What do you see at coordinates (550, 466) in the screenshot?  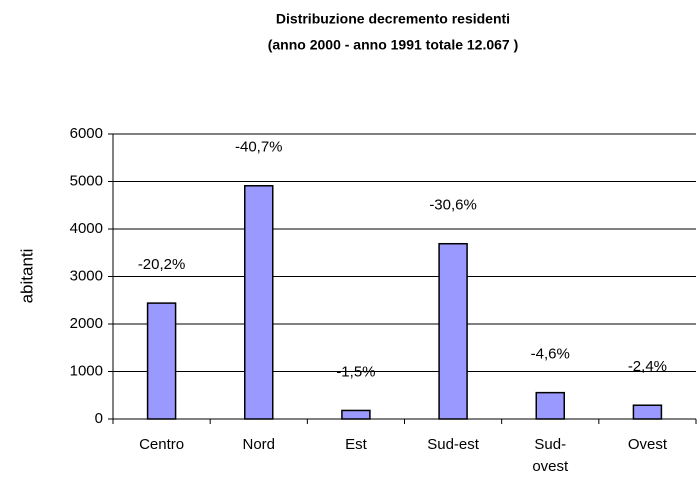 I see `x-tick-label-line: ovest` at bounding box center [550, 466].